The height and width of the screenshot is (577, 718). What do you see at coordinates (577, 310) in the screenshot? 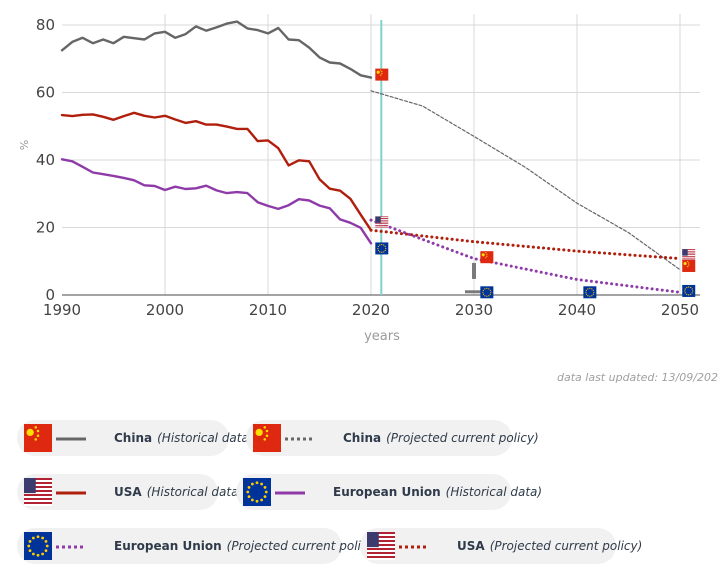
I see `x-tick-label: 2040` at bounding box center [577, 310].